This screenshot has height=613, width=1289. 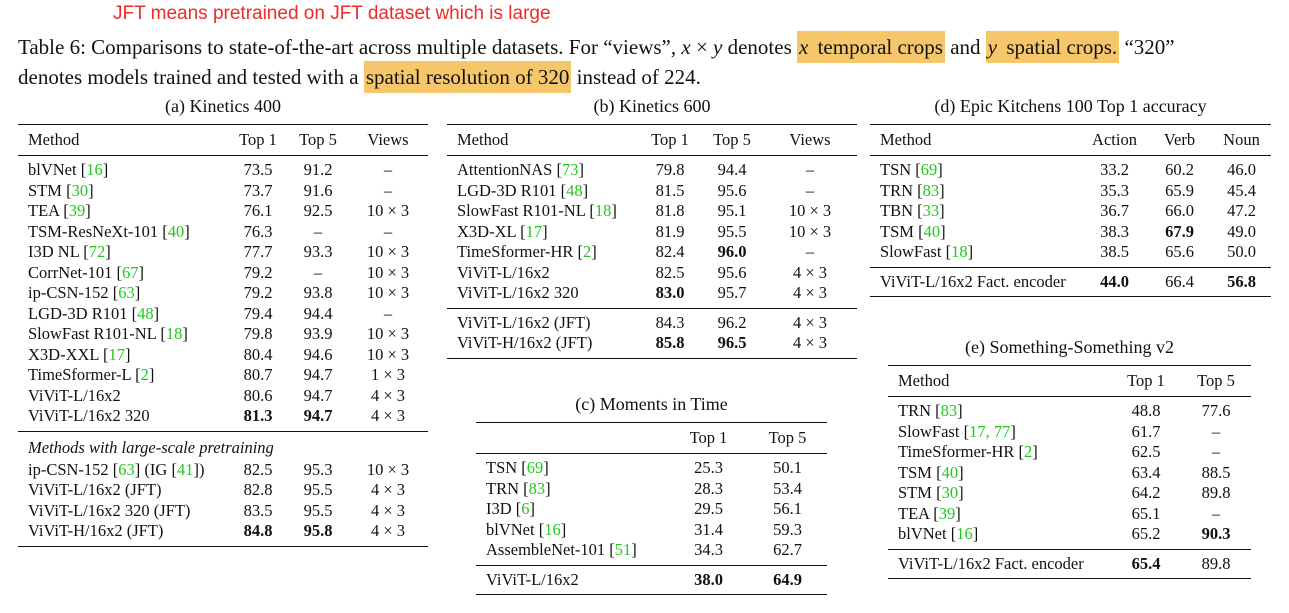 What do you see at coordinates (525, 508) in the screenshot?
I see `citation-link: 6` at bounding box center [525, 508].